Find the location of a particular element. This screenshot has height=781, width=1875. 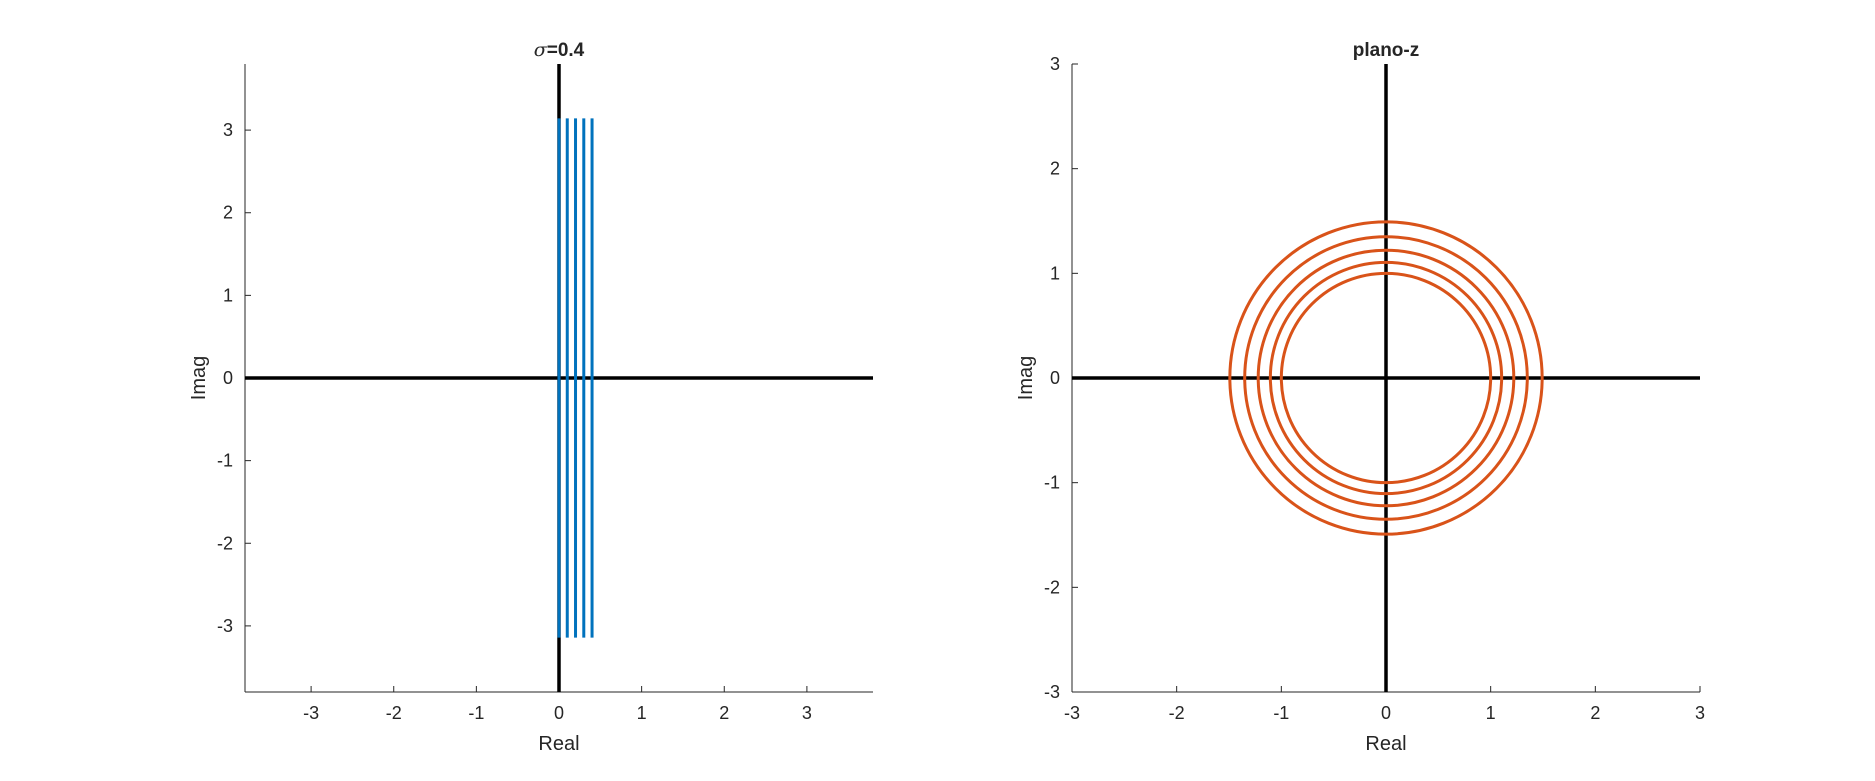

title-value: plano-z is located at coordinates (1386, 50).